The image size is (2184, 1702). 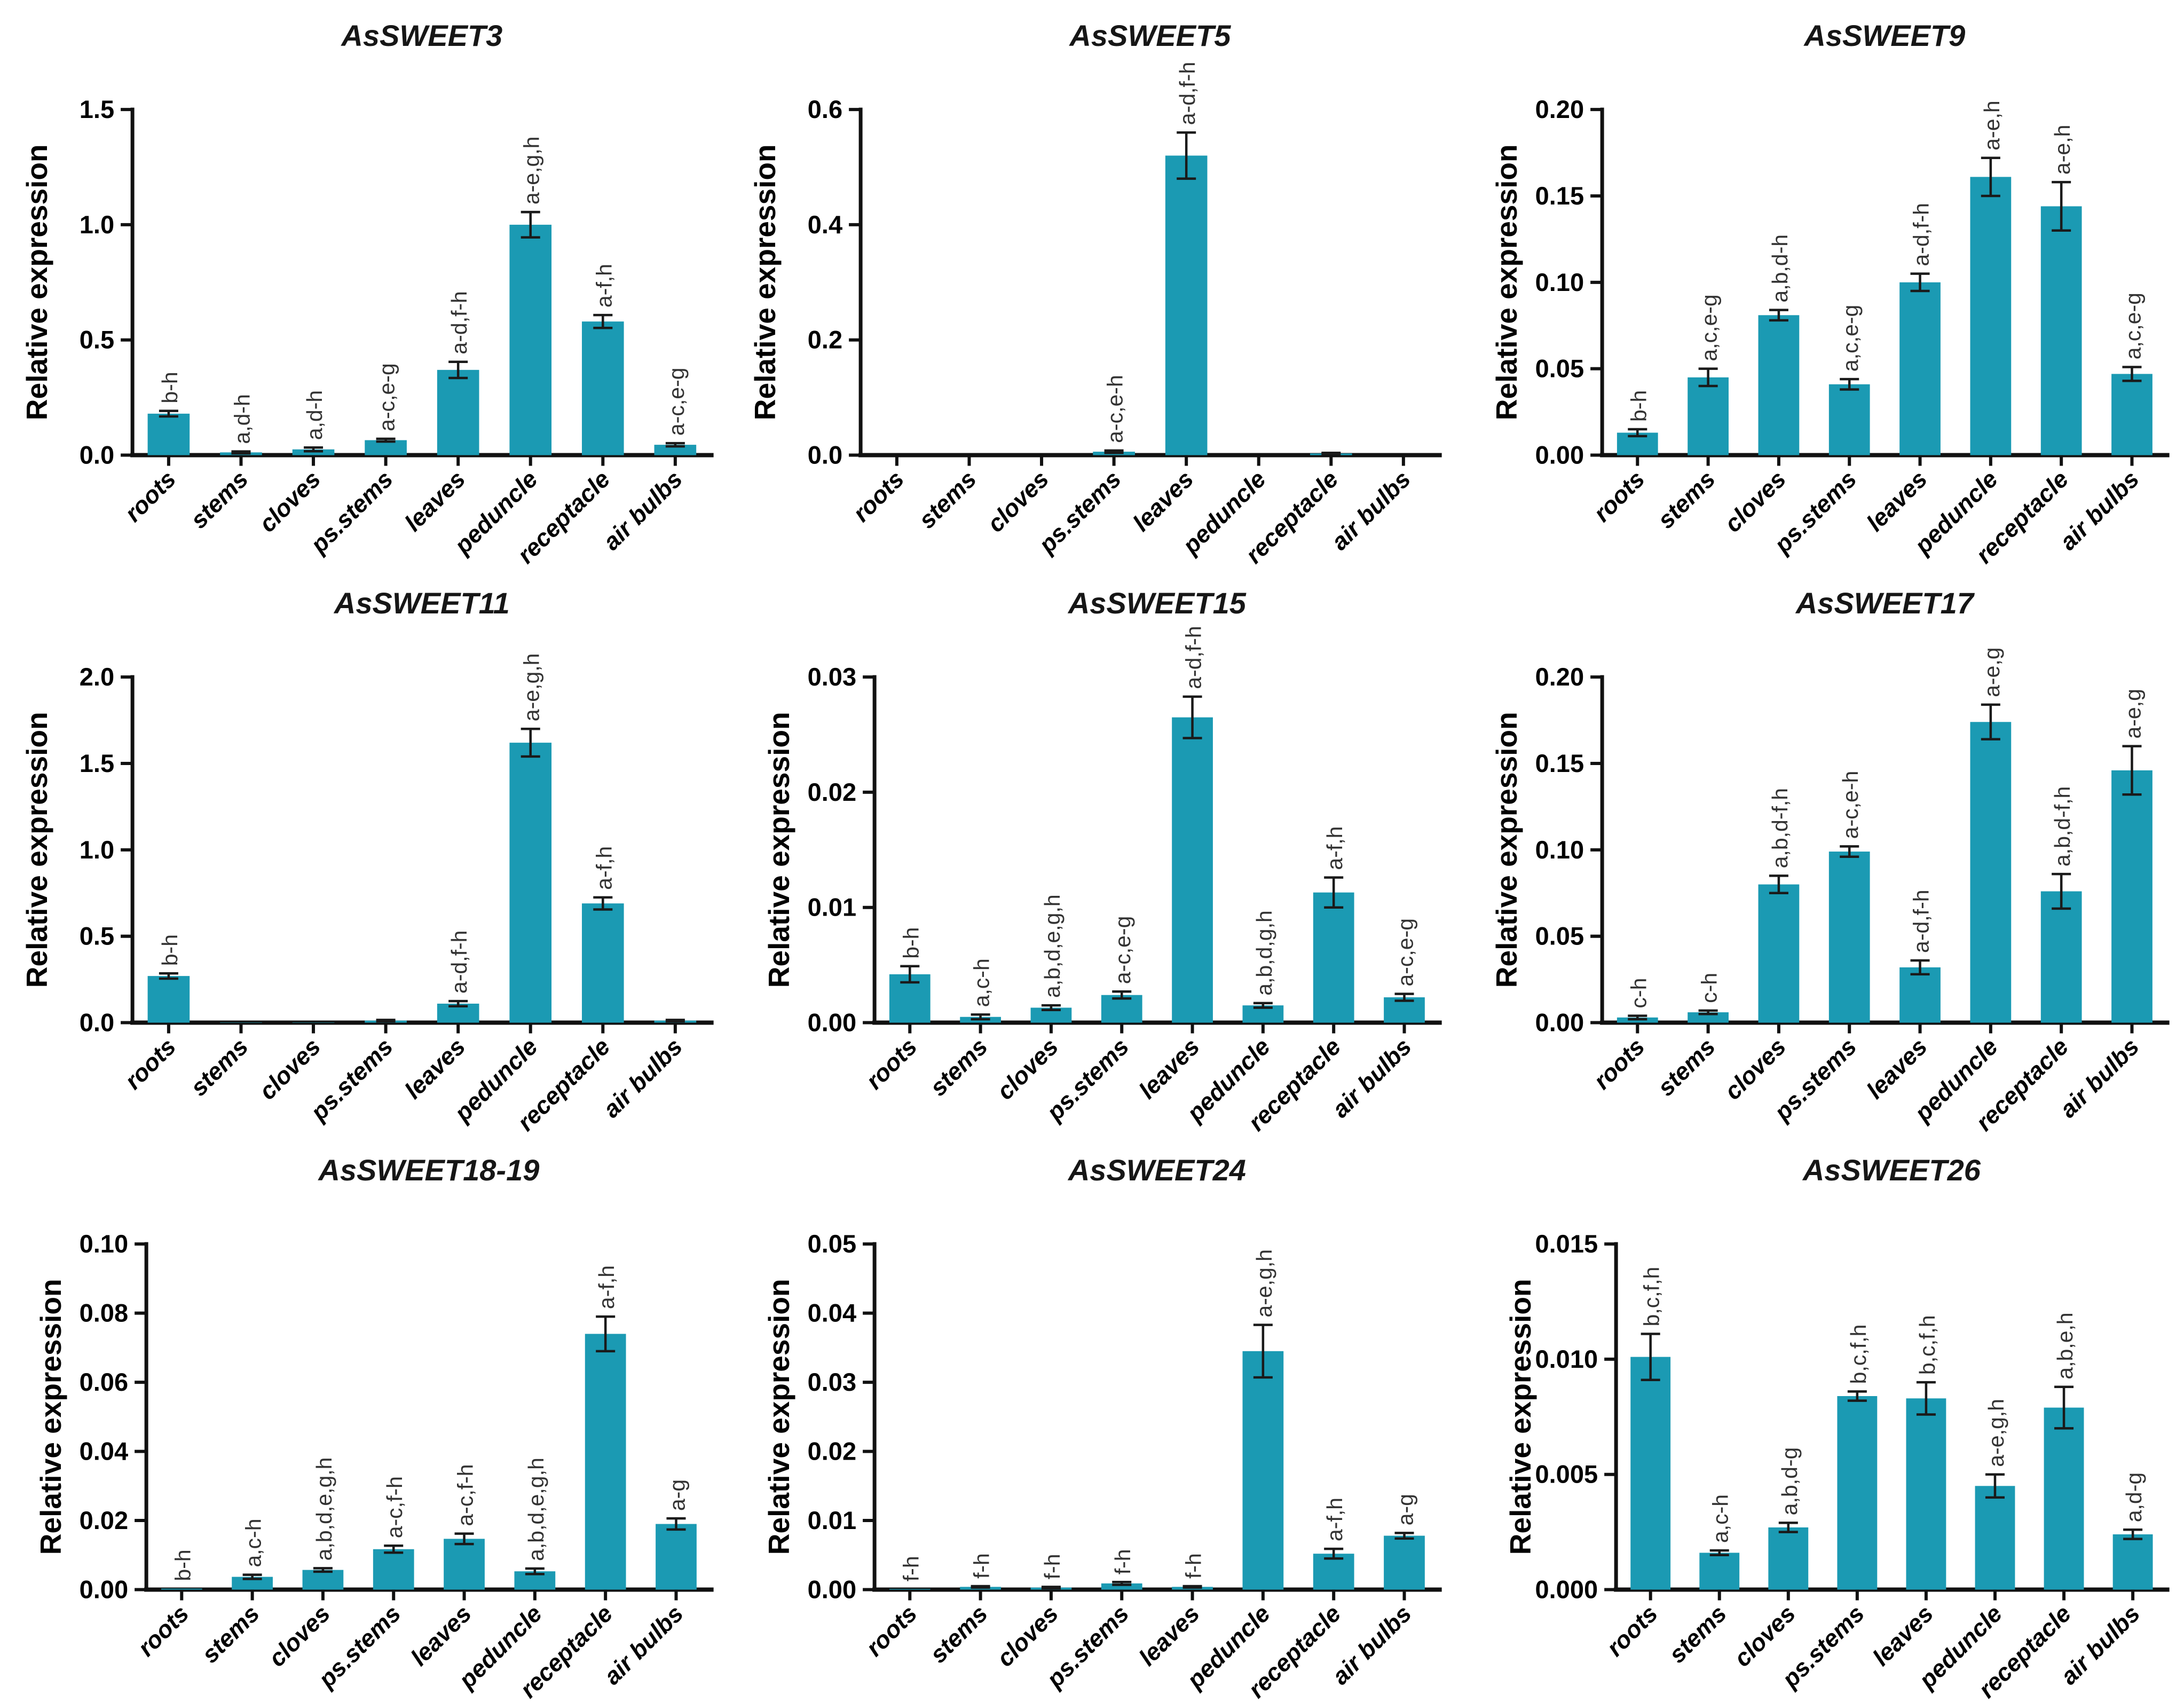 I want to click on y-tick-label: 0.08, so click(x=104, y=1313).